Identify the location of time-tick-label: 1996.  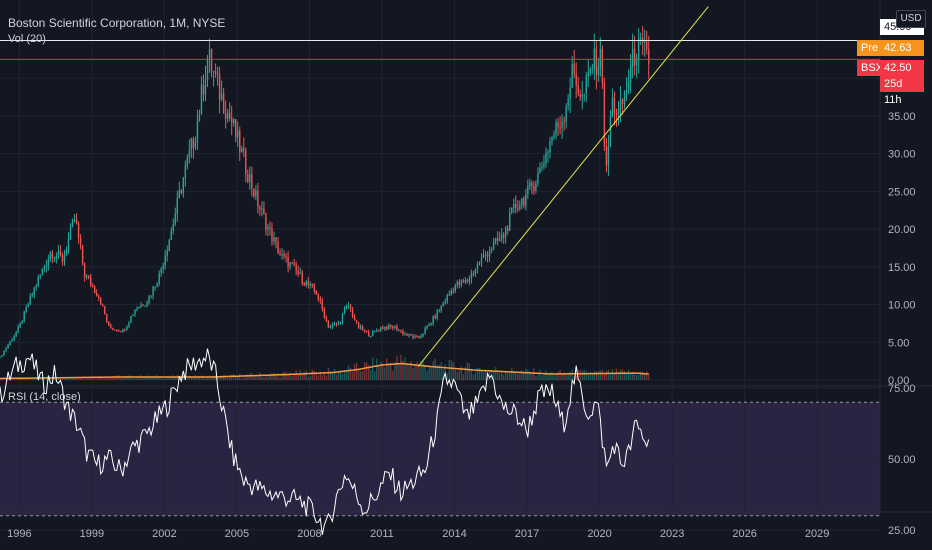
(19, 534).